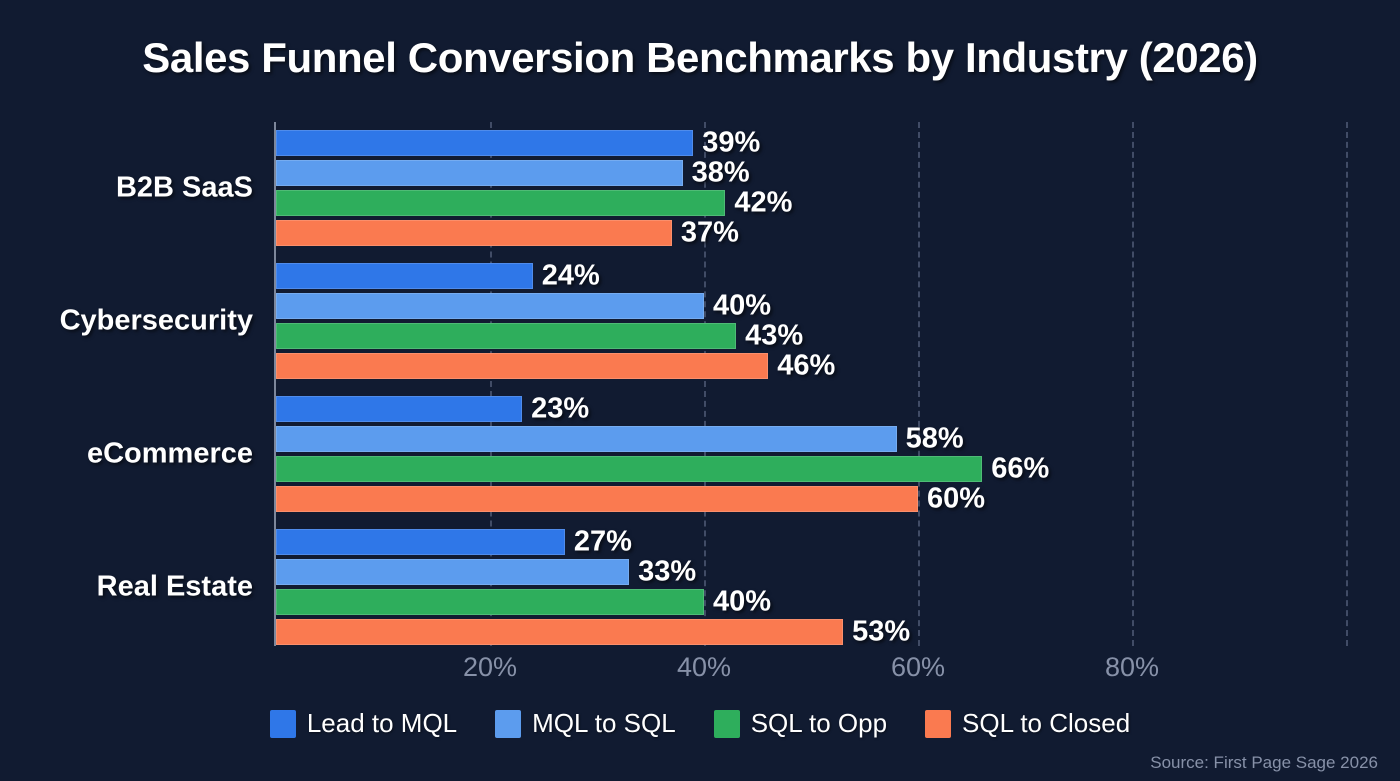 The height and width of the screenshot is (781, 1400). What do you see at coordinates (956, 498) in the screenshot?
I see `bar-value-label: 60%` at bounding box center [956, 498].